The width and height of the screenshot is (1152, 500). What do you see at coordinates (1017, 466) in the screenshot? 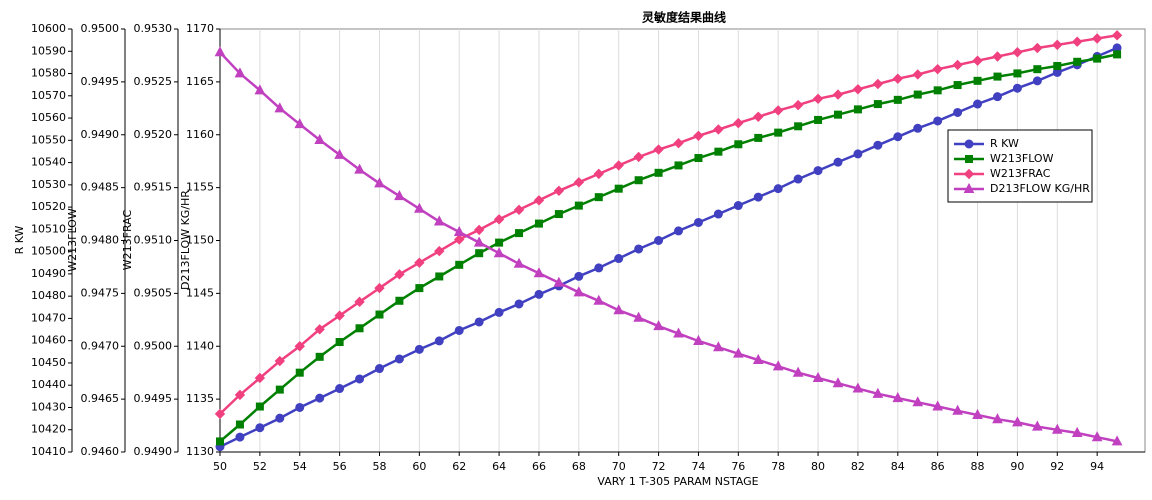
I see `x-tick-label: 90` at bounding box center [1017, 466].